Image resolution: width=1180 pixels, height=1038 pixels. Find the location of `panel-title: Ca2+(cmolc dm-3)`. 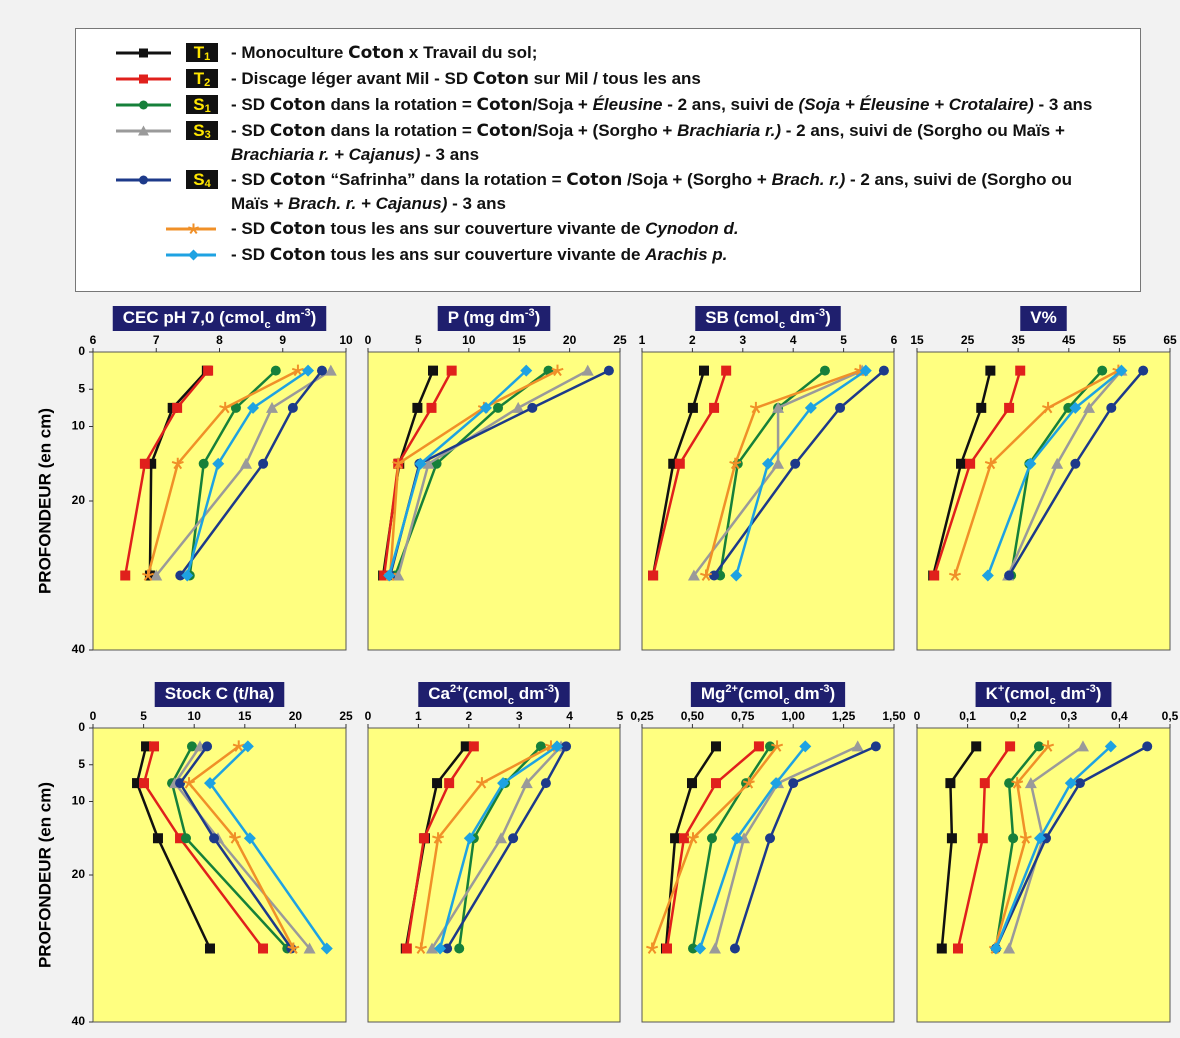

panel-title: Ca2+(cmolc dm-3) is located at coordinates (493, 695).